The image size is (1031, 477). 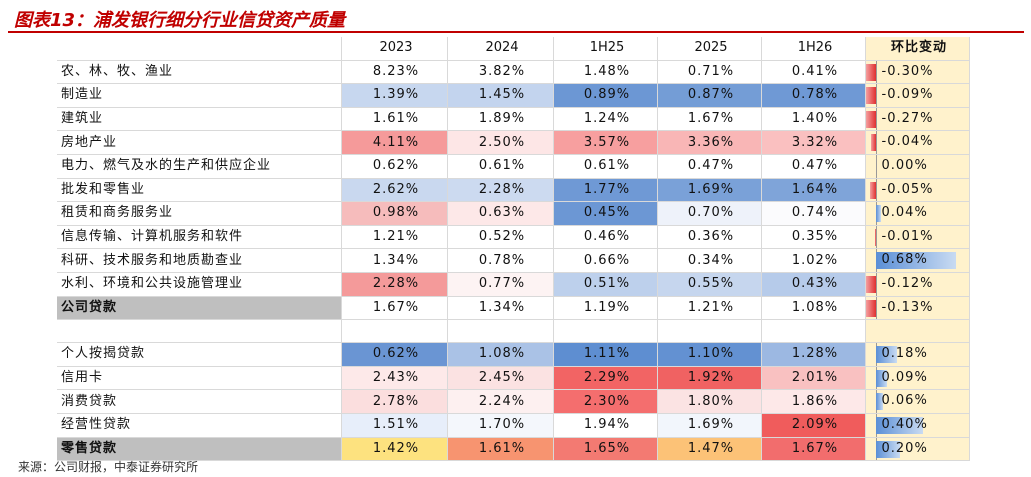 What do you see at coordinates (199, 190) in the screenshot?
I see `row-label: 批发和零售业` at bounding box center [199, 190].